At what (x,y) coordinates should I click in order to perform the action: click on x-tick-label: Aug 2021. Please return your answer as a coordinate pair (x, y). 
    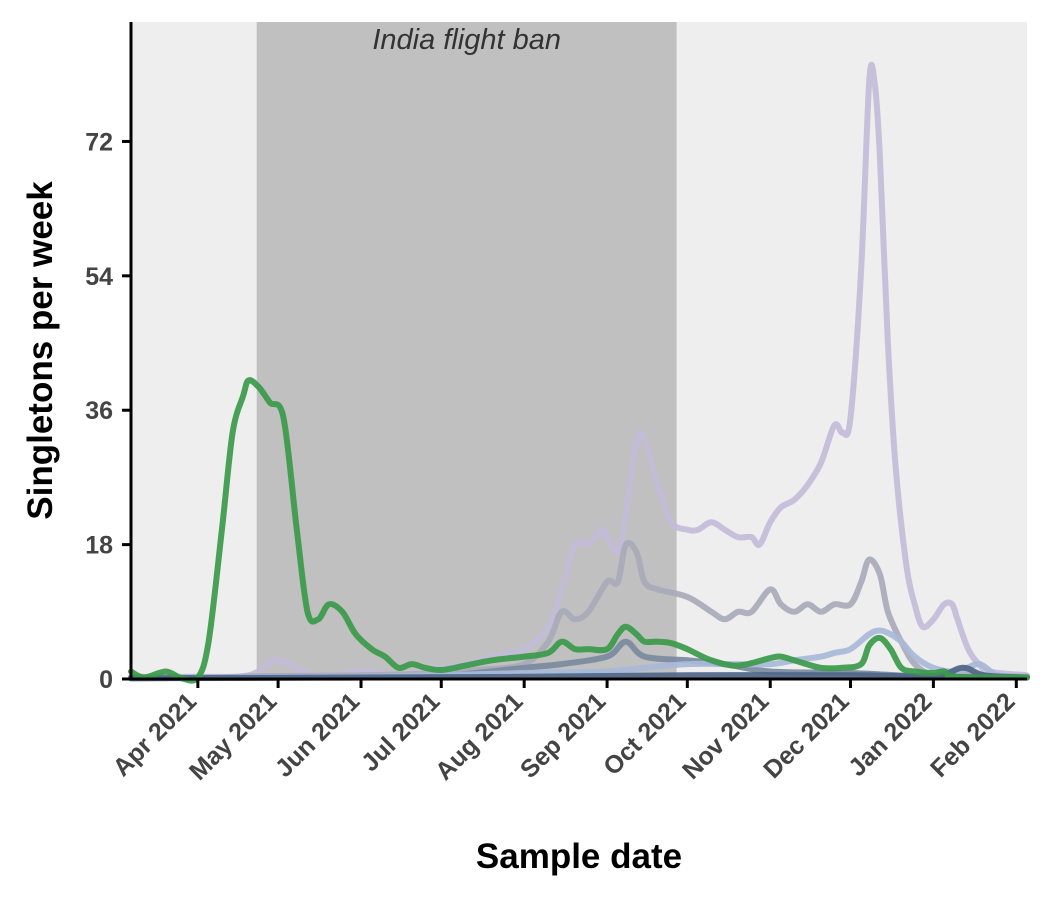
    Looking at the image, I should click on (479, 736).